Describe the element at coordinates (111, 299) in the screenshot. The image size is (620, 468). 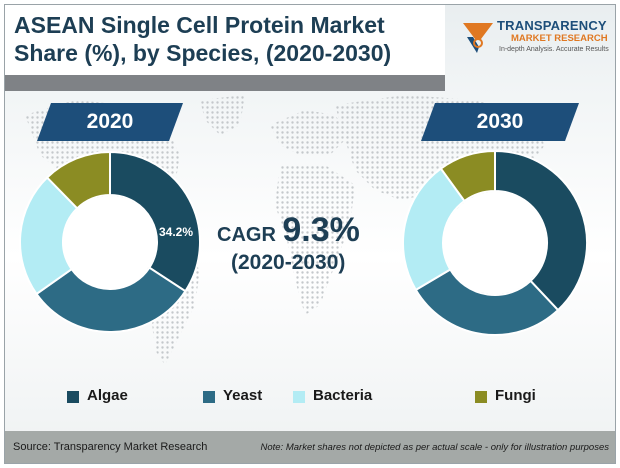
I see `donut-2020-slice-yeast` at that location.